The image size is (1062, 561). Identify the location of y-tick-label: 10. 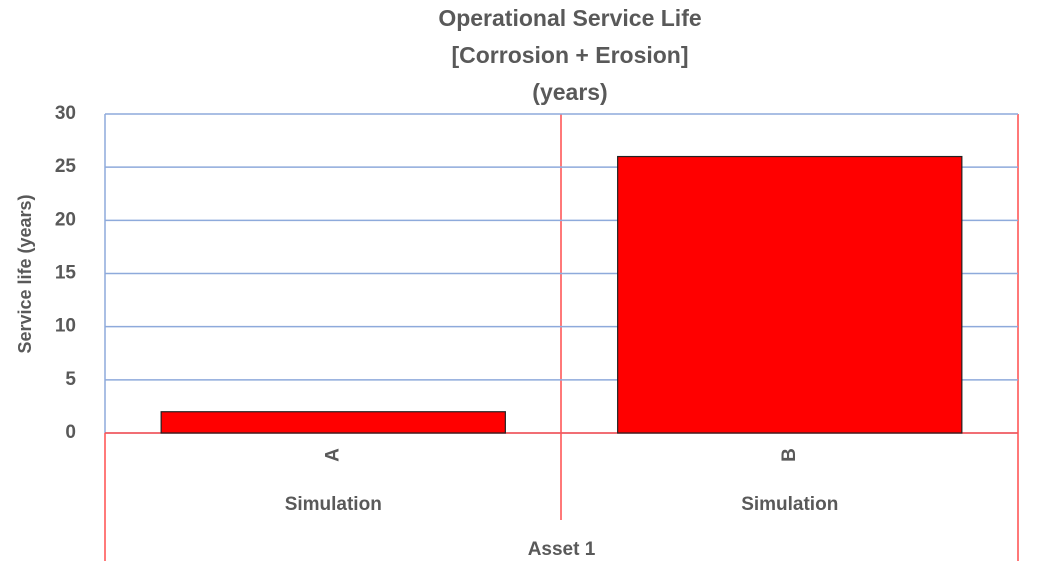
(65, 326).